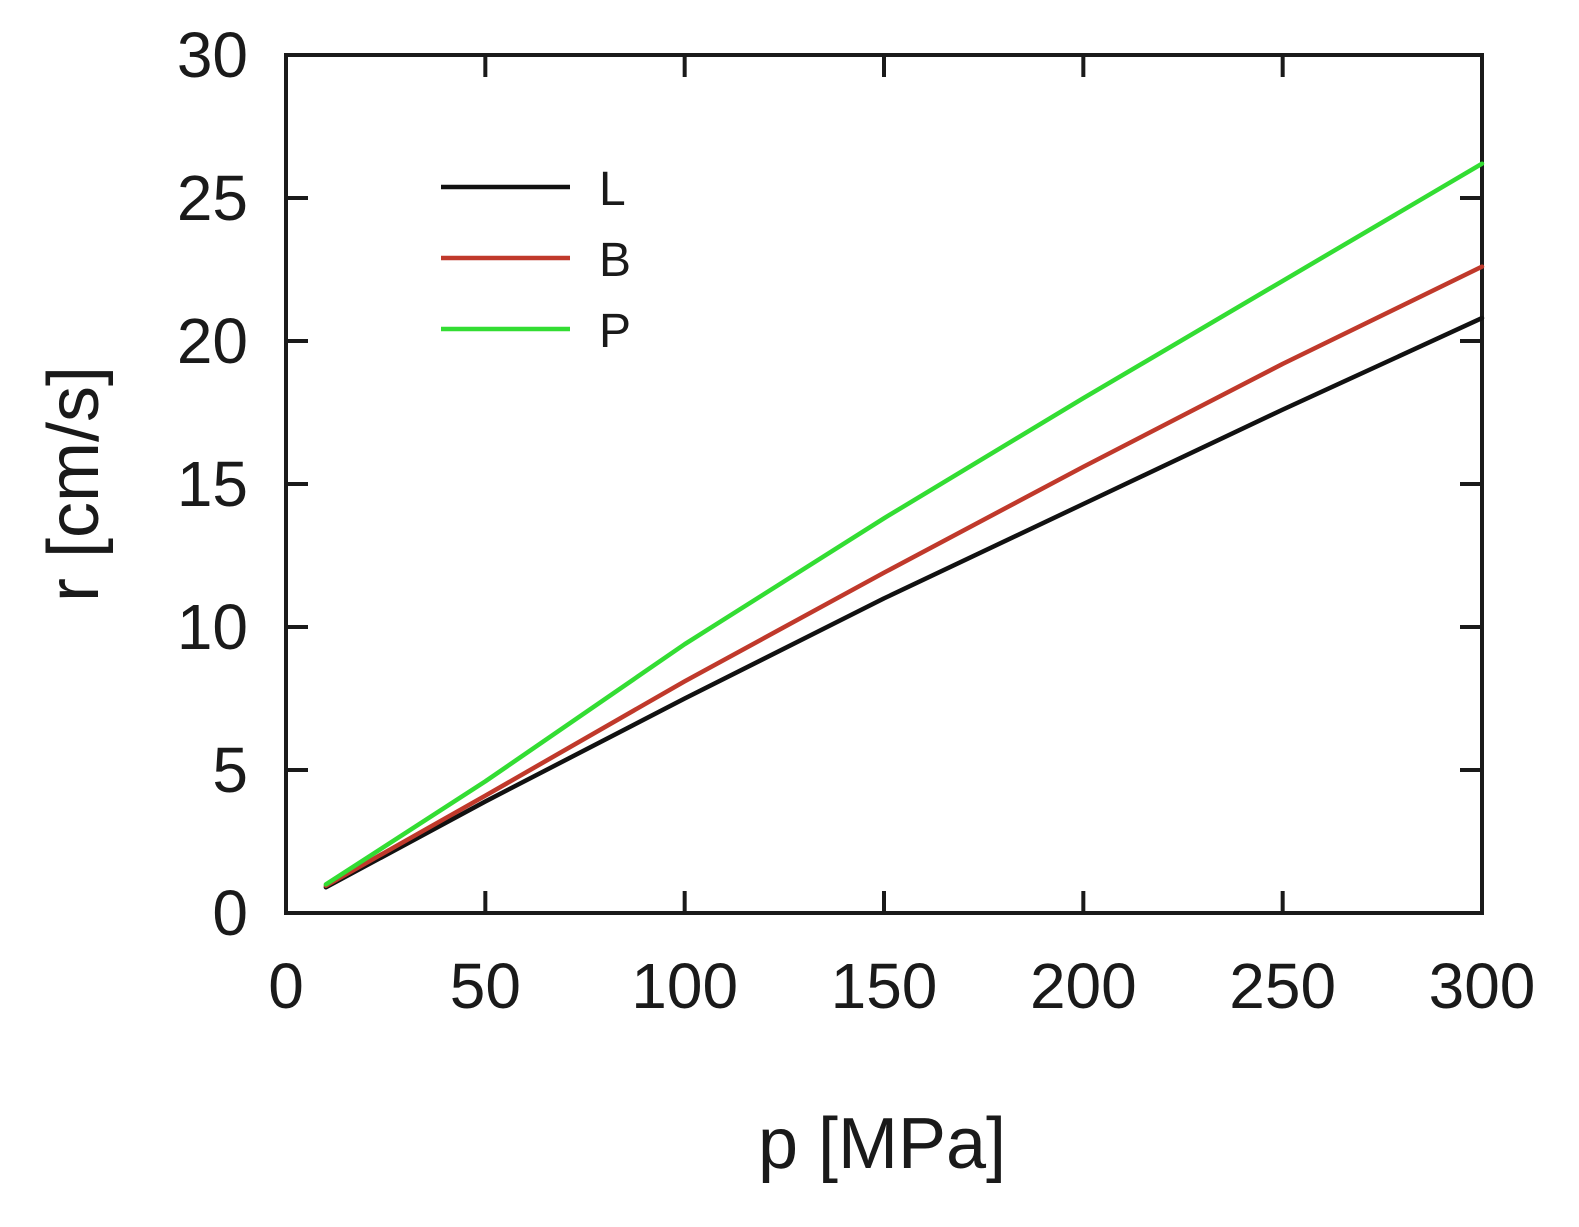 The height and width of the screenshot is (1227, 1579). What do you see at coordinates (485, 986) in the screenshot?
I see `x-tick-label: 50` at bounding box center [485, 986].